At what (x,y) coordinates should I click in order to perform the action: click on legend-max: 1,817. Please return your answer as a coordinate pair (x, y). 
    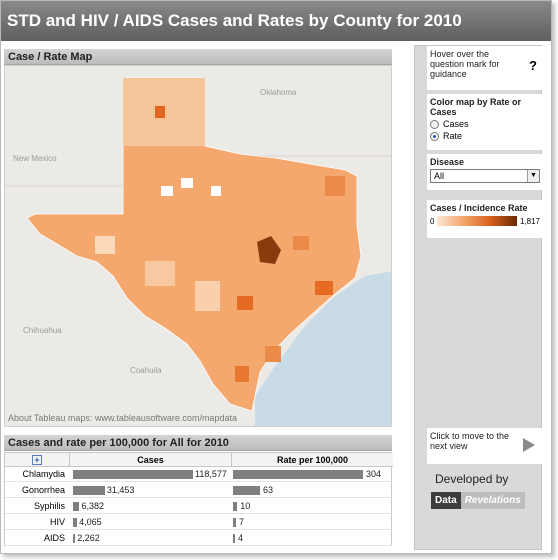
    Looking at the image, I should click on (529, 221).